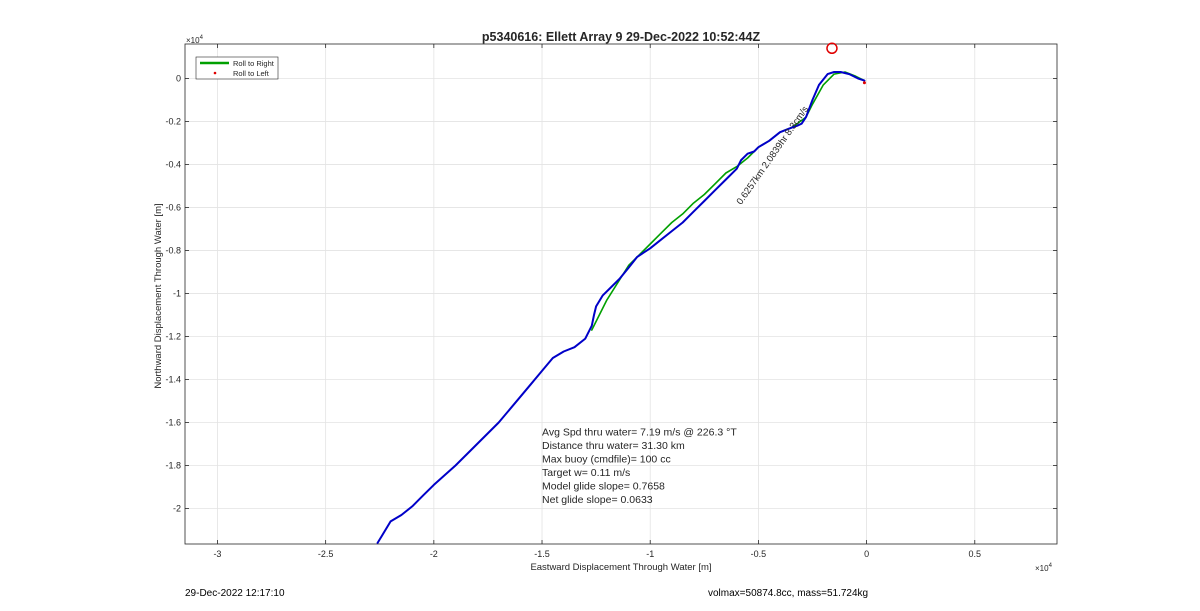 The width and height of the screenshot is (1200, 611). I want to click on stats-line: Distance thru water= 31.30 km, so click(613, 446).